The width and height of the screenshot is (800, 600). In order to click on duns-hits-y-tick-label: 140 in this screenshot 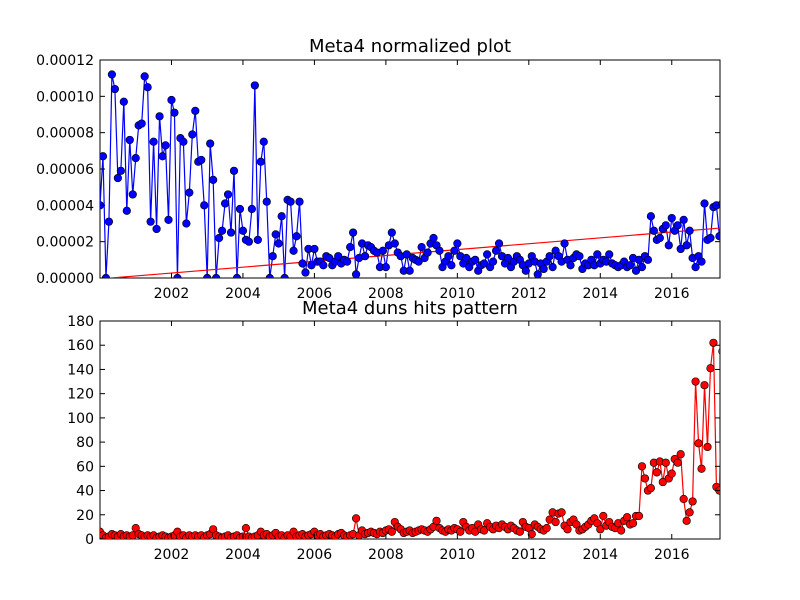, I will do `click(80, 370)`.